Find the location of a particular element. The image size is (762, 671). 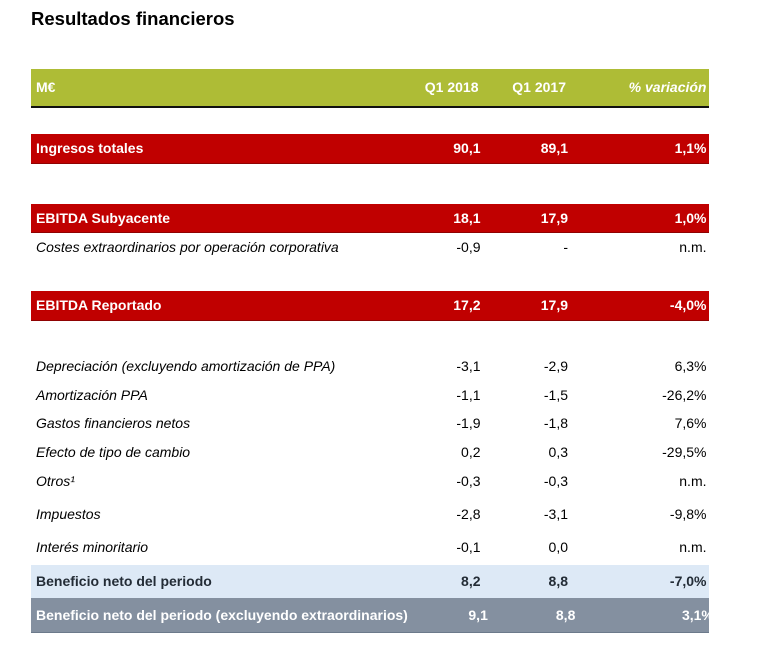

value-q1-2018: 90,1 is located at coordinates (467, 148).